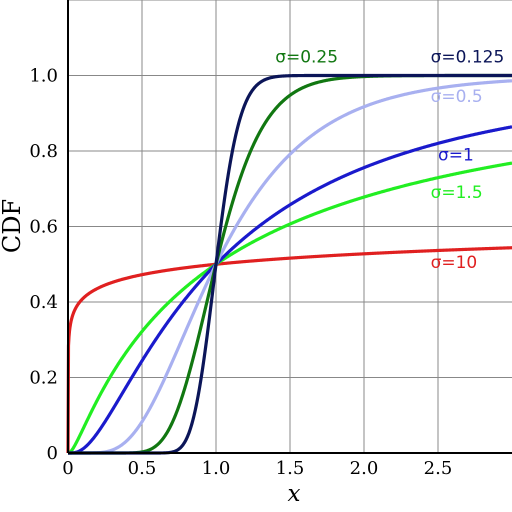 The image size is (512, 512). Describe the element at coordinates (290, 468) in the screenshot. I see `x-tick-label: 1.5` at that location.